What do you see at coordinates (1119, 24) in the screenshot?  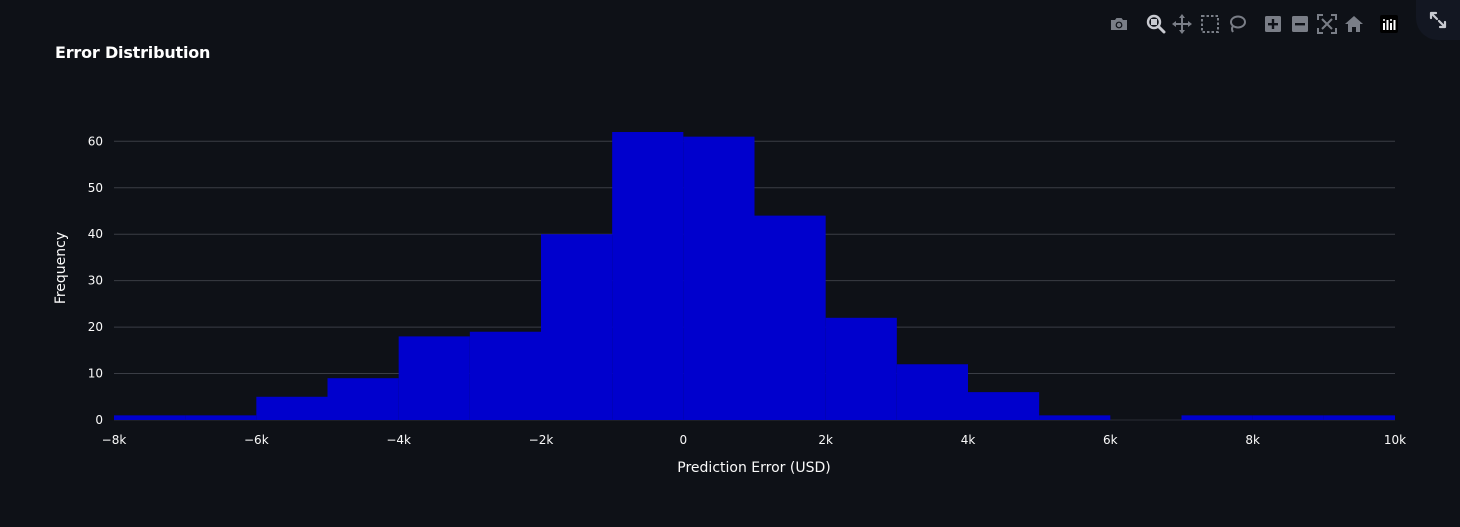 I see `camera-icon` at bounding box center [1119, 24].